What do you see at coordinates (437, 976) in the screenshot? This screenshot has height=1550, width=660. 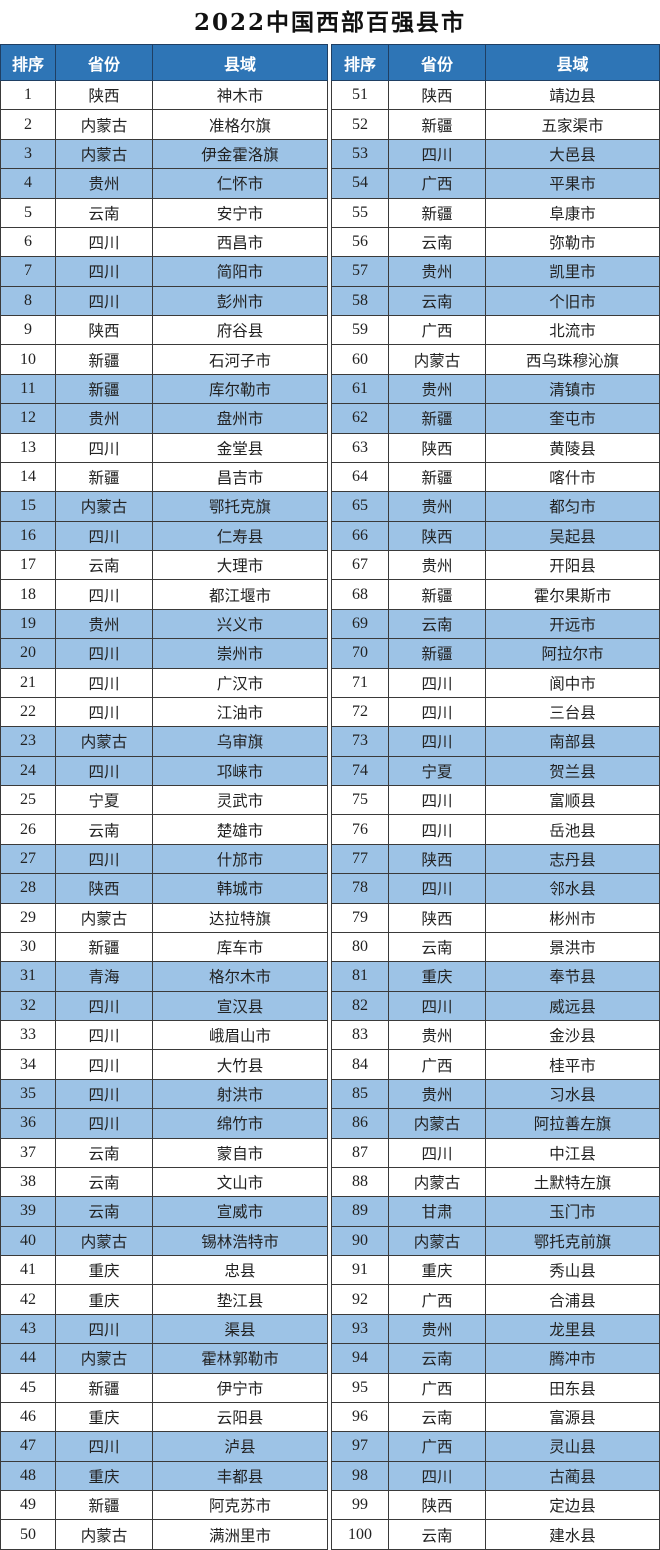 I see `province-cell: 重庆` at bounding box center [437, 976].